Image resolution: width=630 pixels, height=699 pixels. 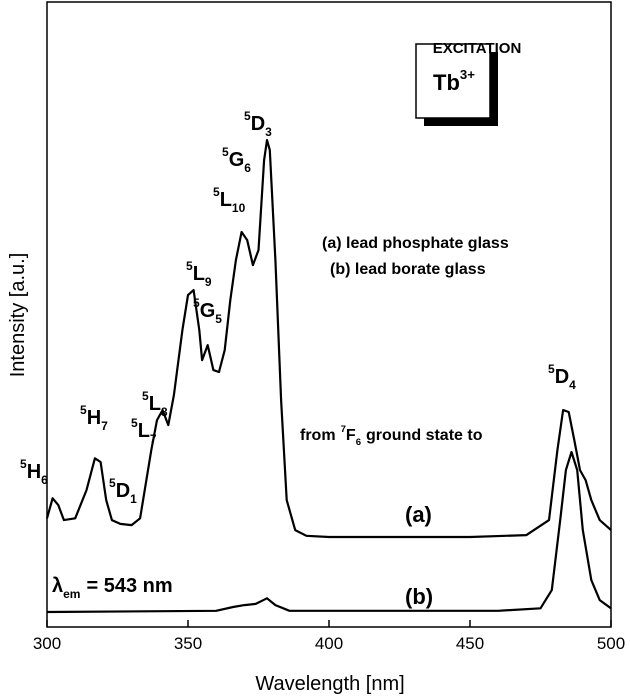 I want to click on emission-label-sub: em, so click(x=71, y=594).